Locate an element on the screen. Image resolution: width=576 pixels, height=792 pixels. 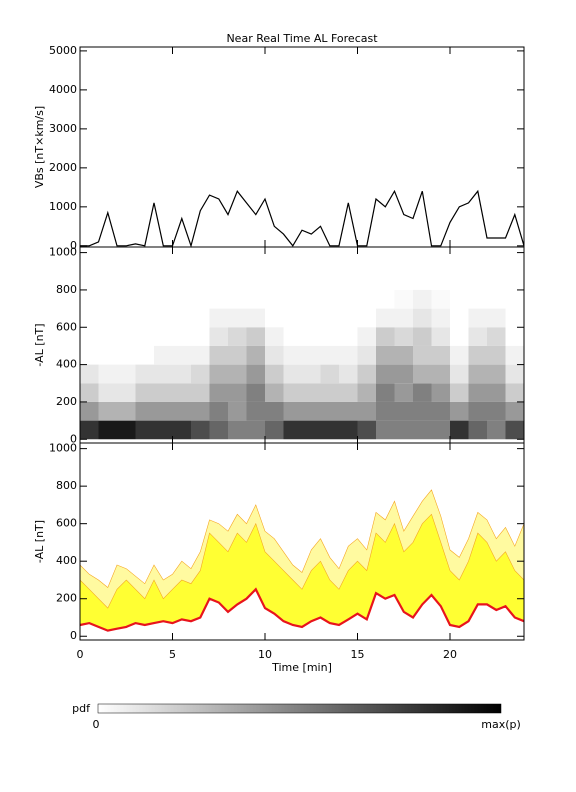
colorbar is located at coordinates (299, 708).